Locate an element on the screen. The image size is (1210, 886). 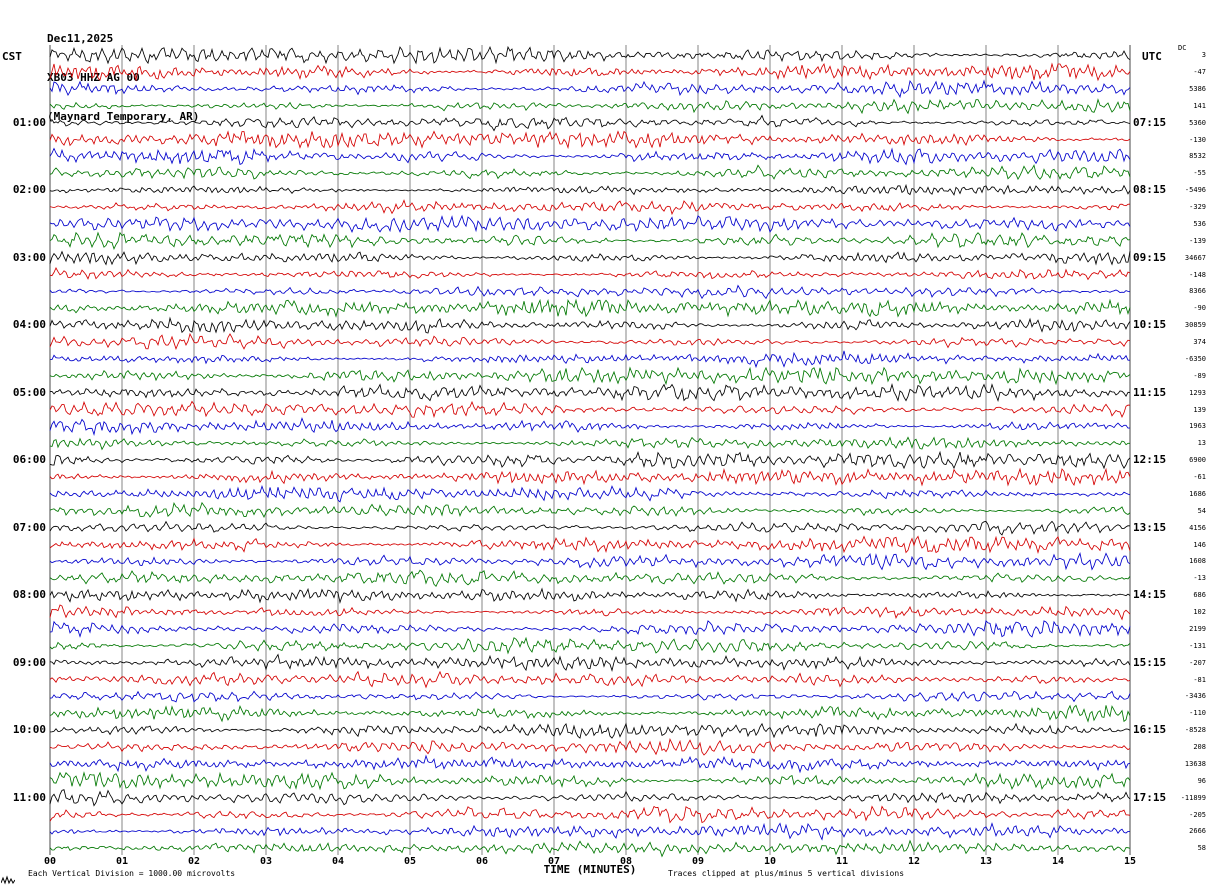
dc-value: -8528 is located at coordinates (1195, 730).